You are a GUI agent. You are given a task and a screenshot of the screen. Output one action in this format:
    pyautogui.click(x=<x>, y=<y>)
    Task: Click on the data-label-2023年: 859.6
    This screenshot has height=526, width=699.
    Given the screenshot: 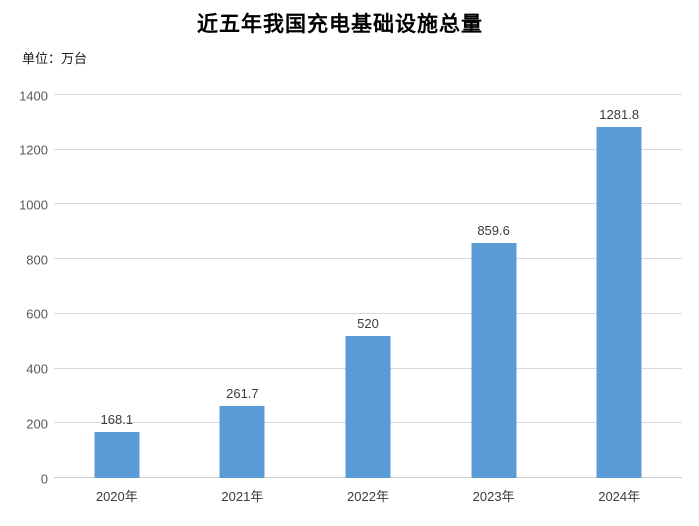 What is the action you would take?
    pyautogui.click(x=493, y=230)
    